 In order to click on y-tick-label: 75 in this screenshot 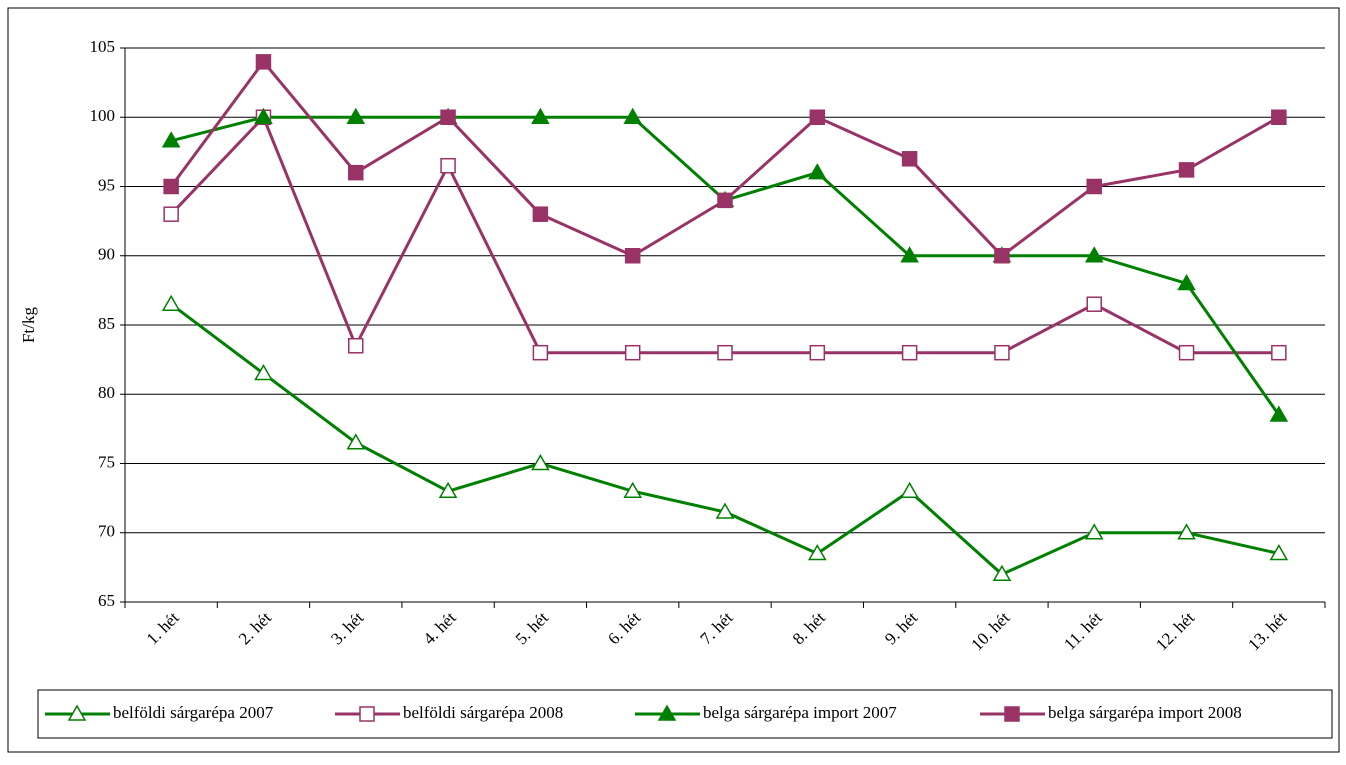, I will do `click(106, 461)`.